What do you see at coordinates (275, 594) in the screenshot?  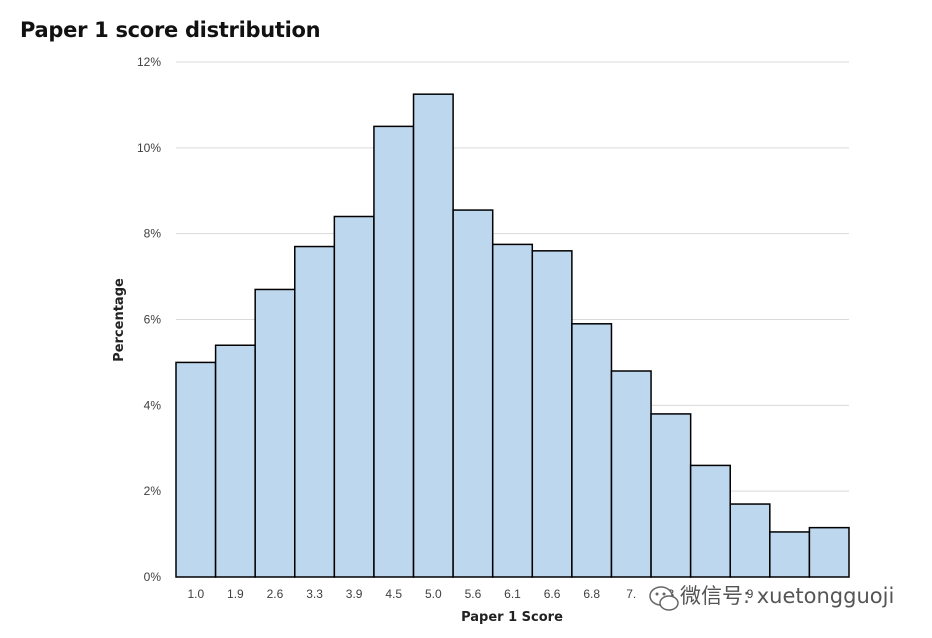 I see `x-tick-label: 2.6` at bounding box center [275, 594].